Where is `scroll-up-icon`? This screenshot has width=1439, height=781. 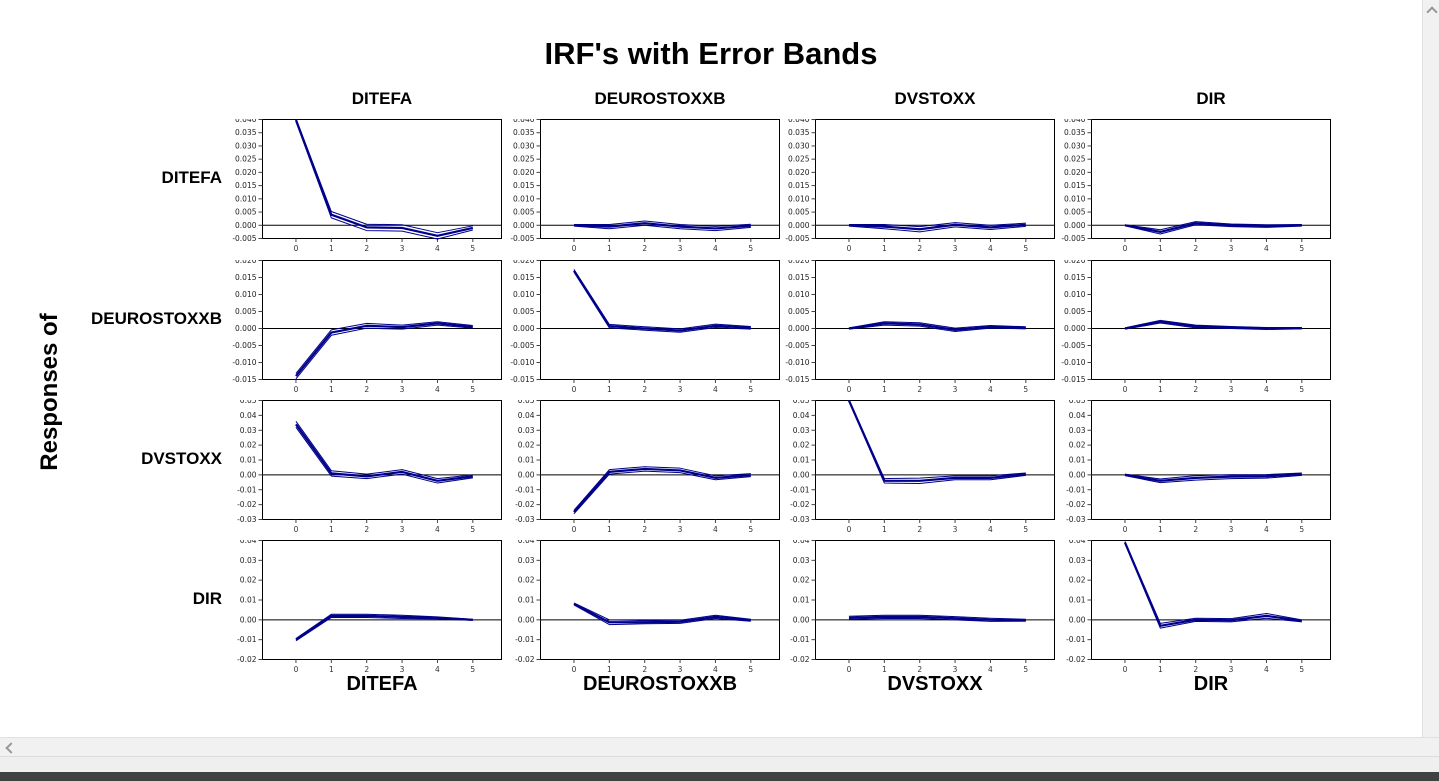 scroll-up-icon is located at coordinates (1432, 12).